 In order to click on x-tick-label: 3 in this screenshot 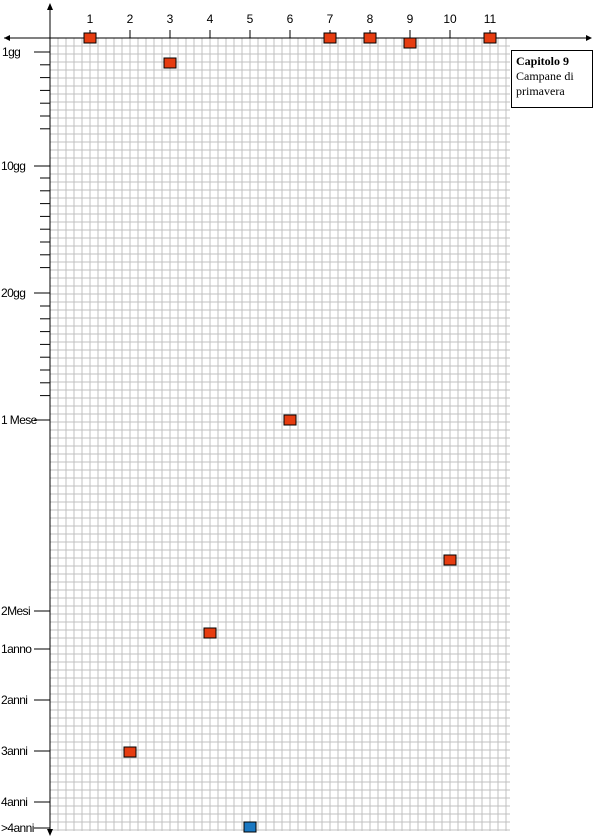, I will do `click(170, 19)`.